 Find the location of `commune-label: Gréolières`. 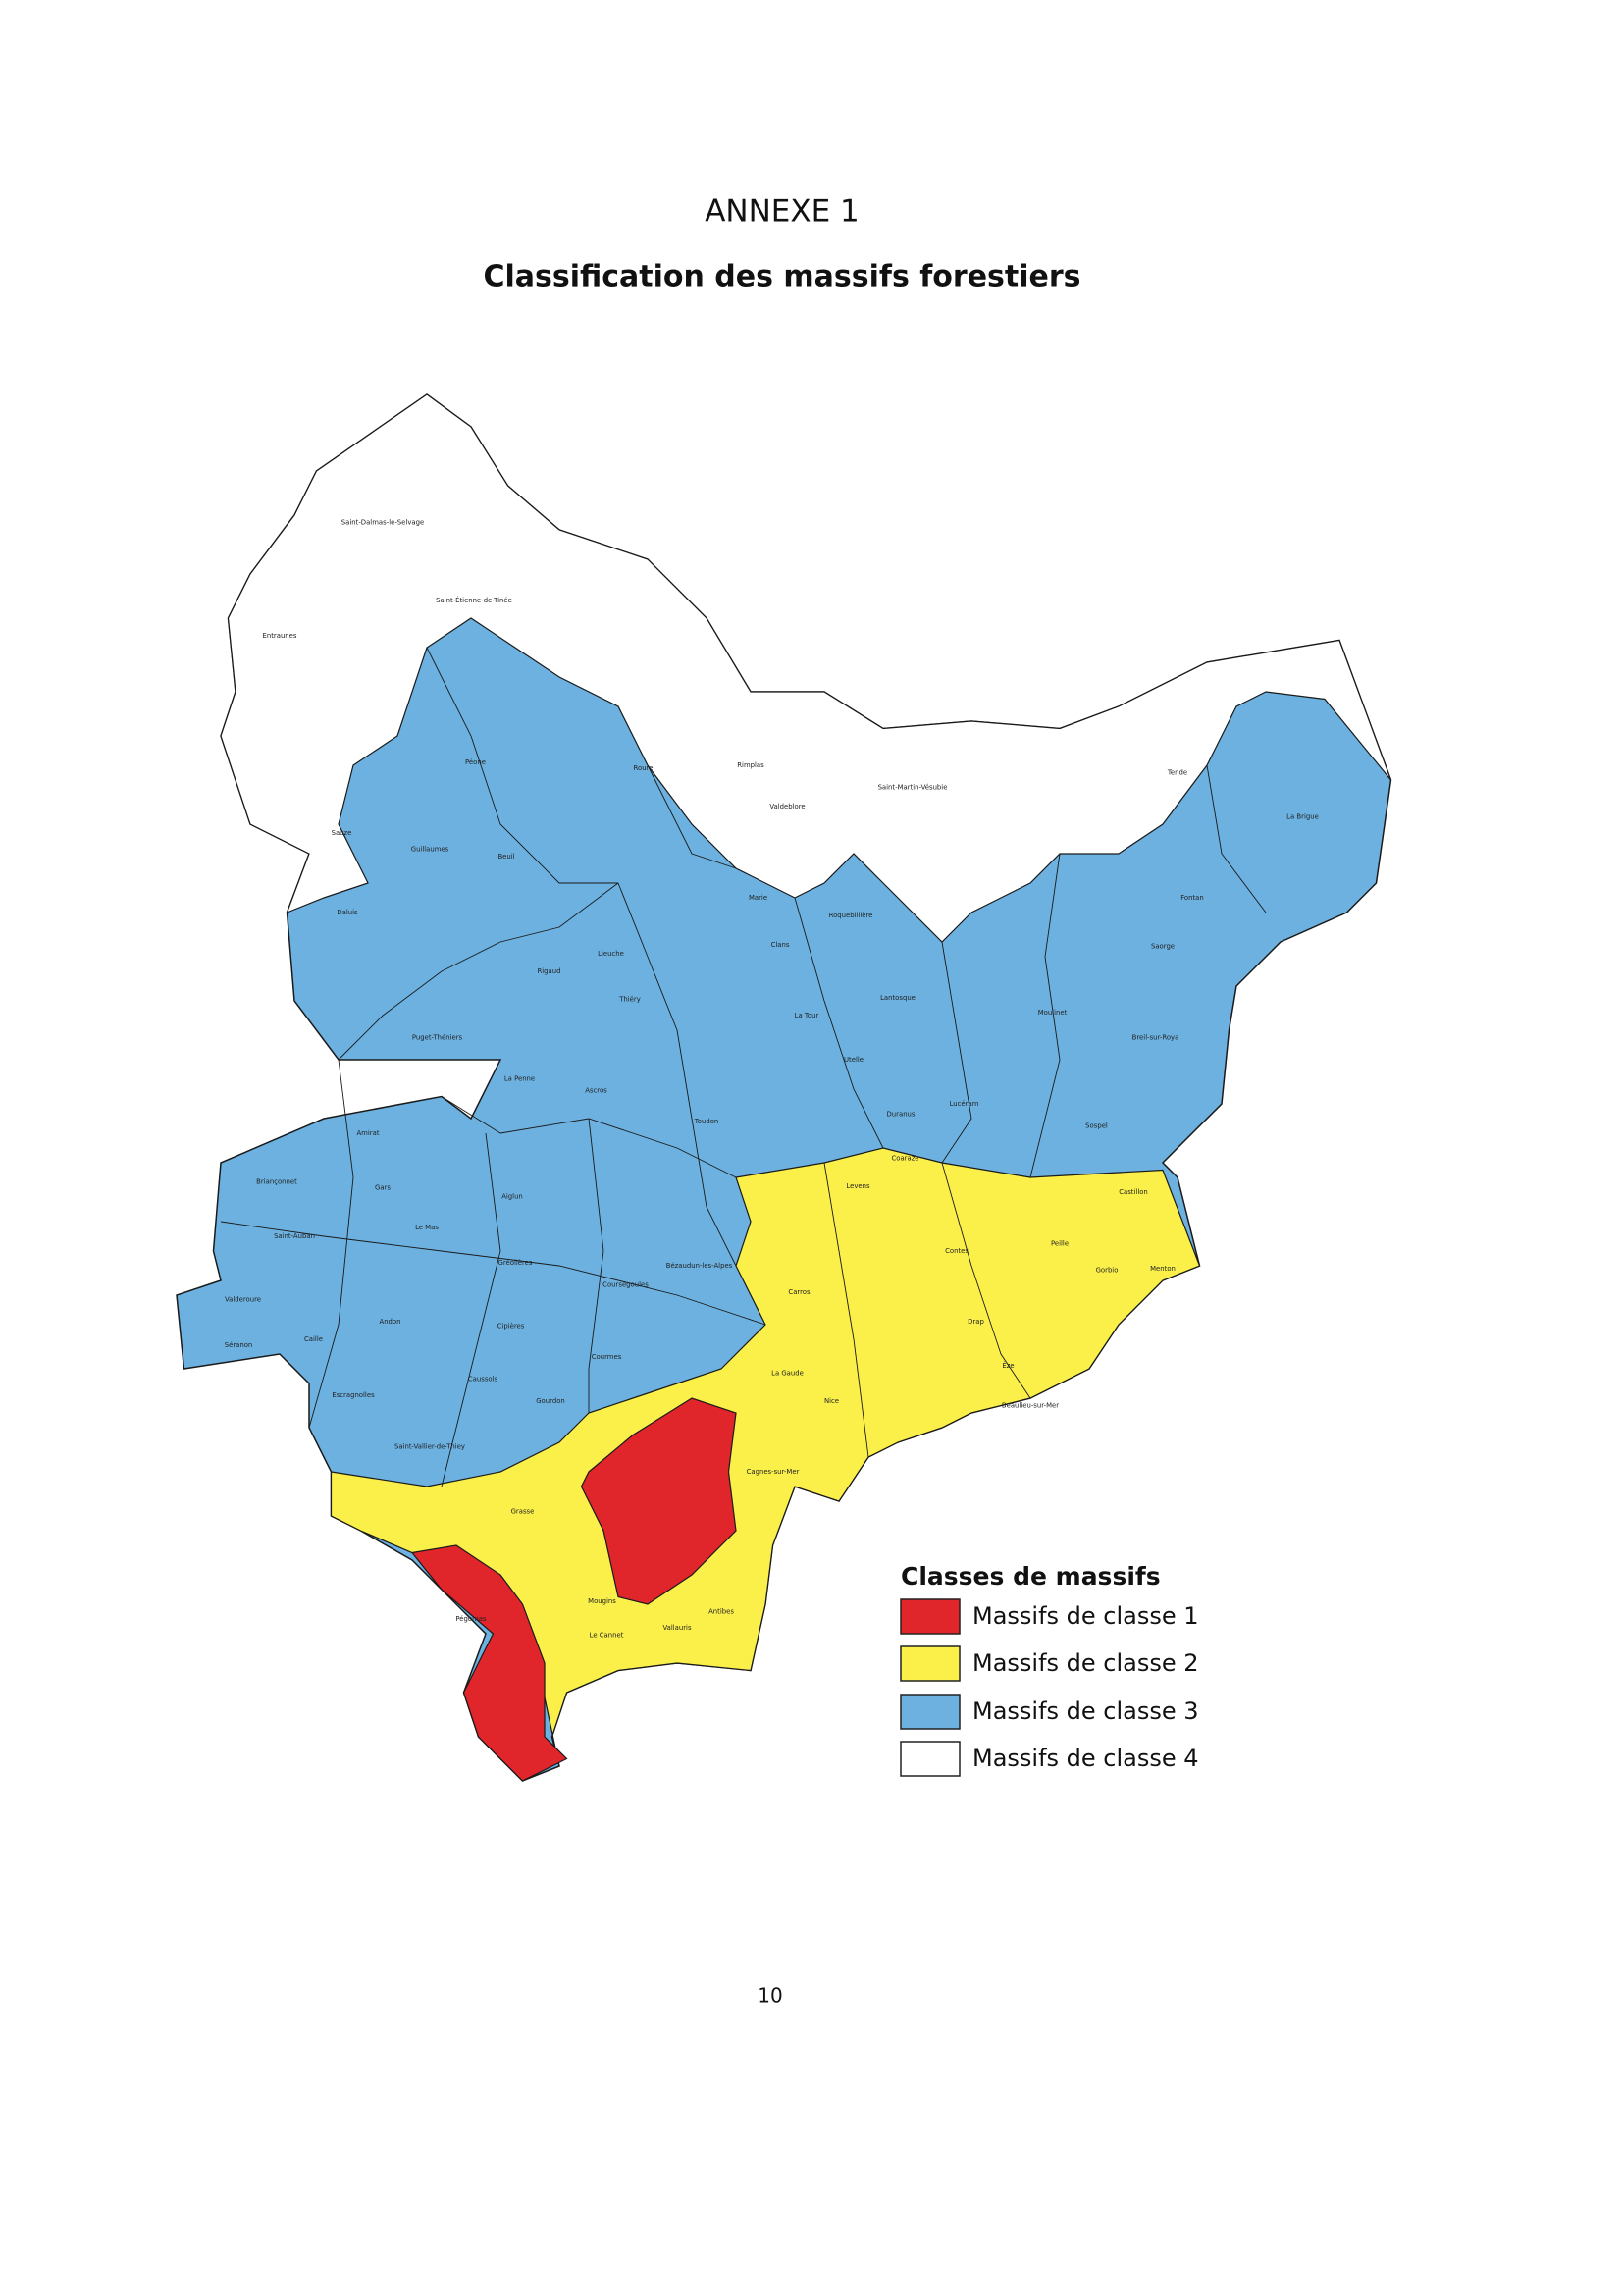

commune-label: Gréolières is located at coordinates (515, 1263).